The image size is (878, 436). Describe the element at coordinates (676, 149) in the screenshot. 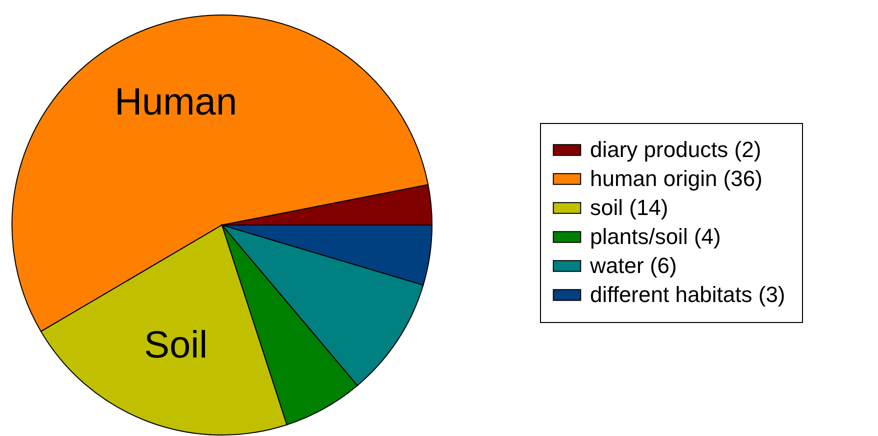

I see `legend-label: diary products (2)` at that location.